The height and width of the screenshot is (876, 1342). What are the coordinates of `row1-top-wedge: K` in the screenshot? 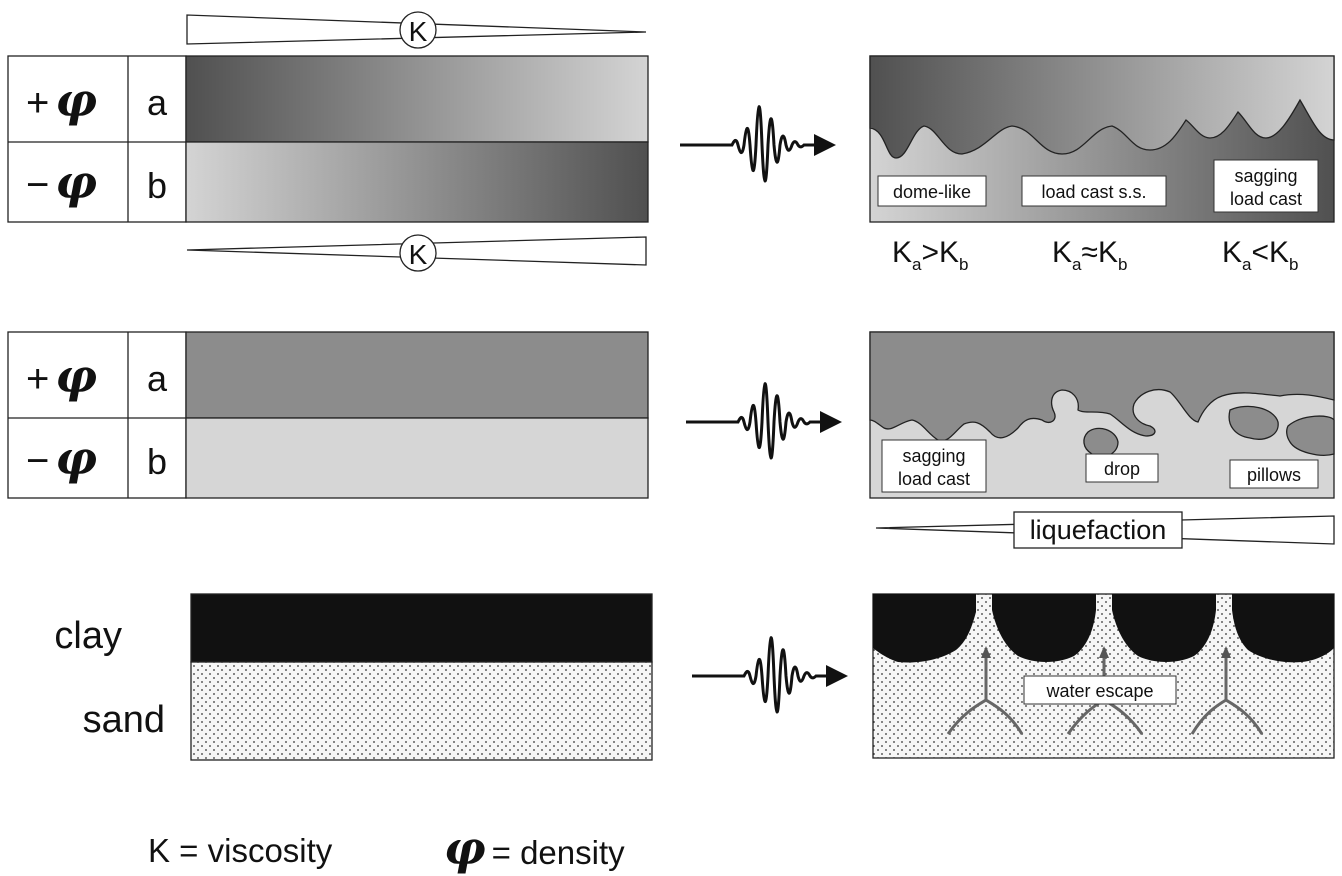 It's located at (416, 30).